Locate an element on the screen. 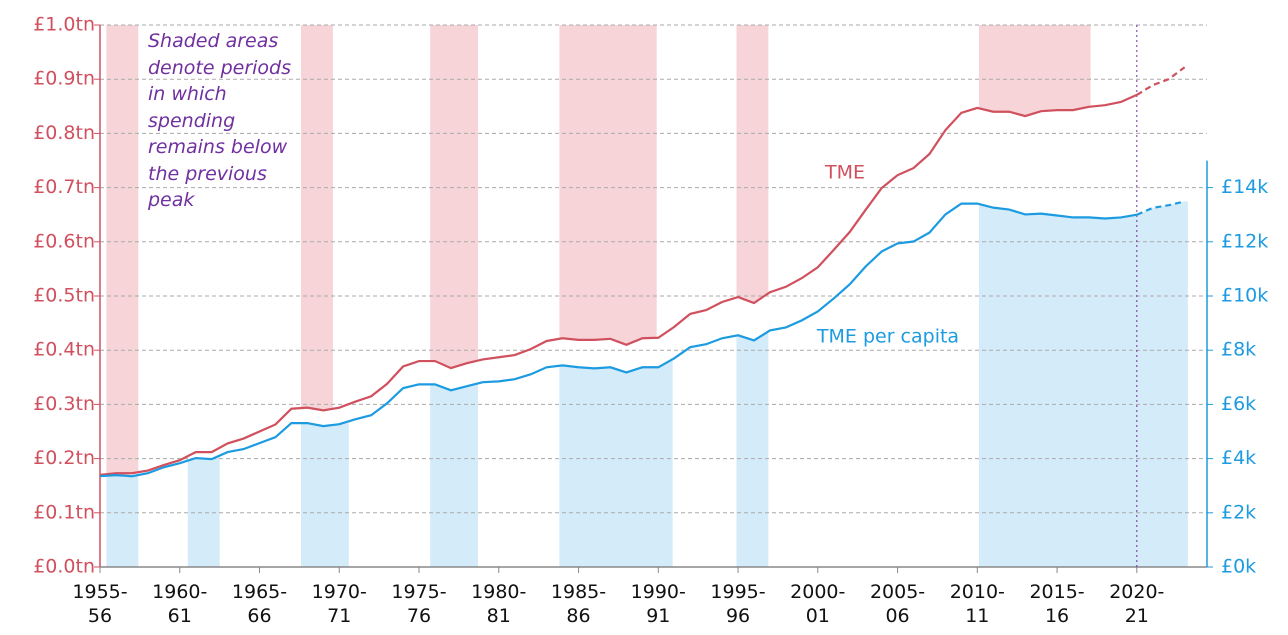 This screenshot has width=1288, height=635. x-tick-label: 1990-91 is located at coordinates (658, 604).